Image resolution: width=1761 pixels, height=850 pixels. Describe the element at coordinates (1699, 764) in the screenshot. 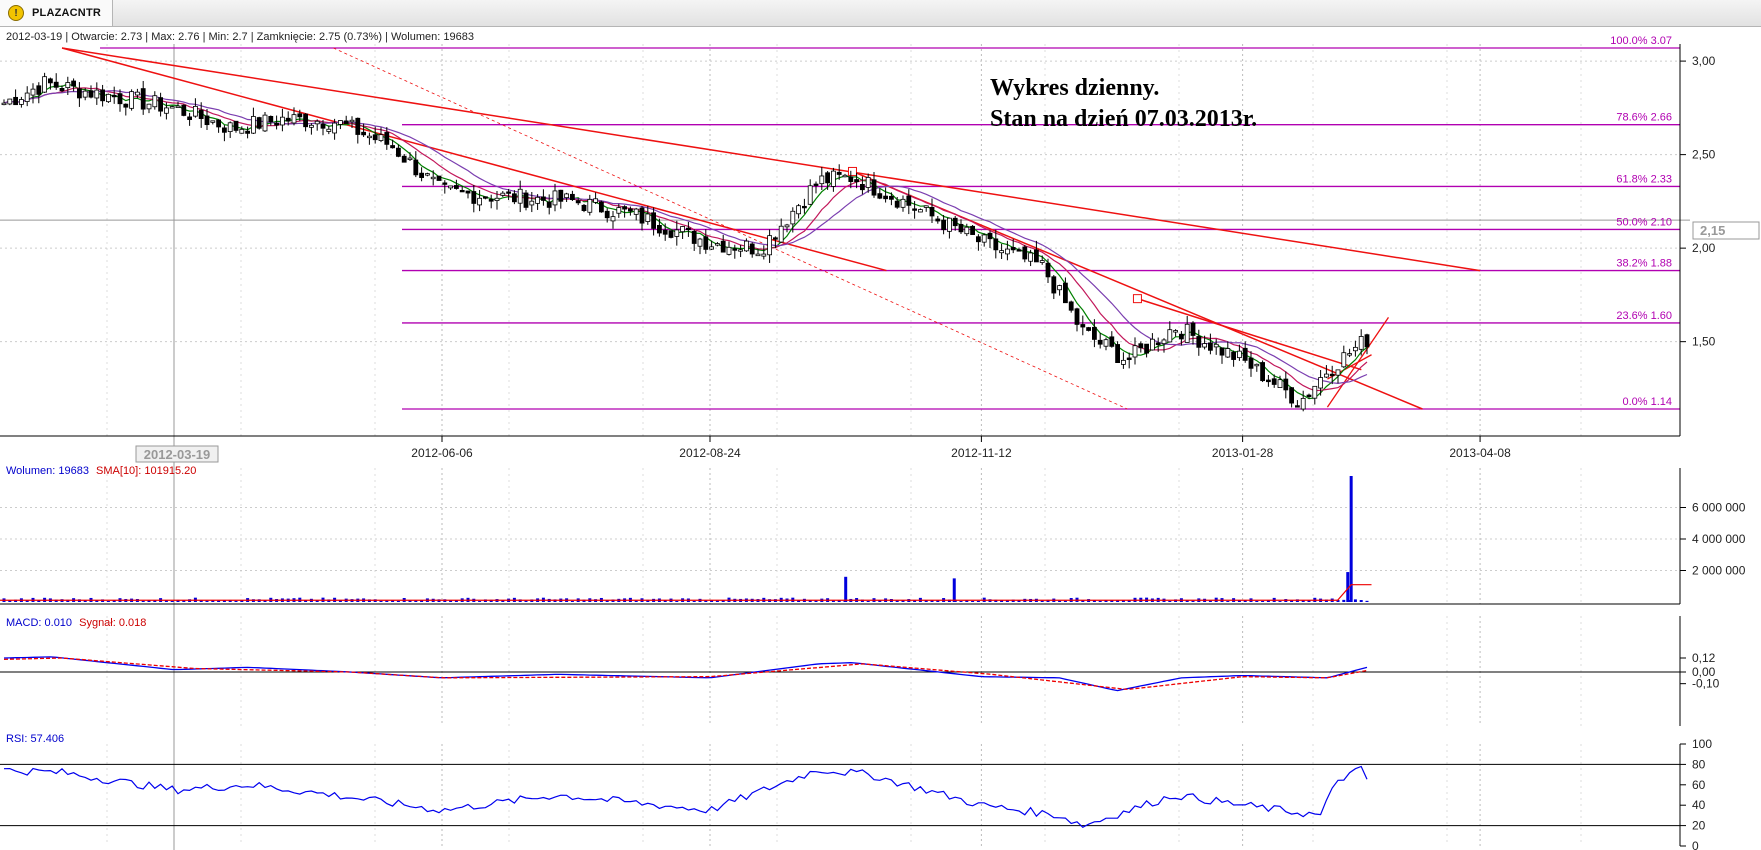

I see `rsi-tick-label: 80` at that location.